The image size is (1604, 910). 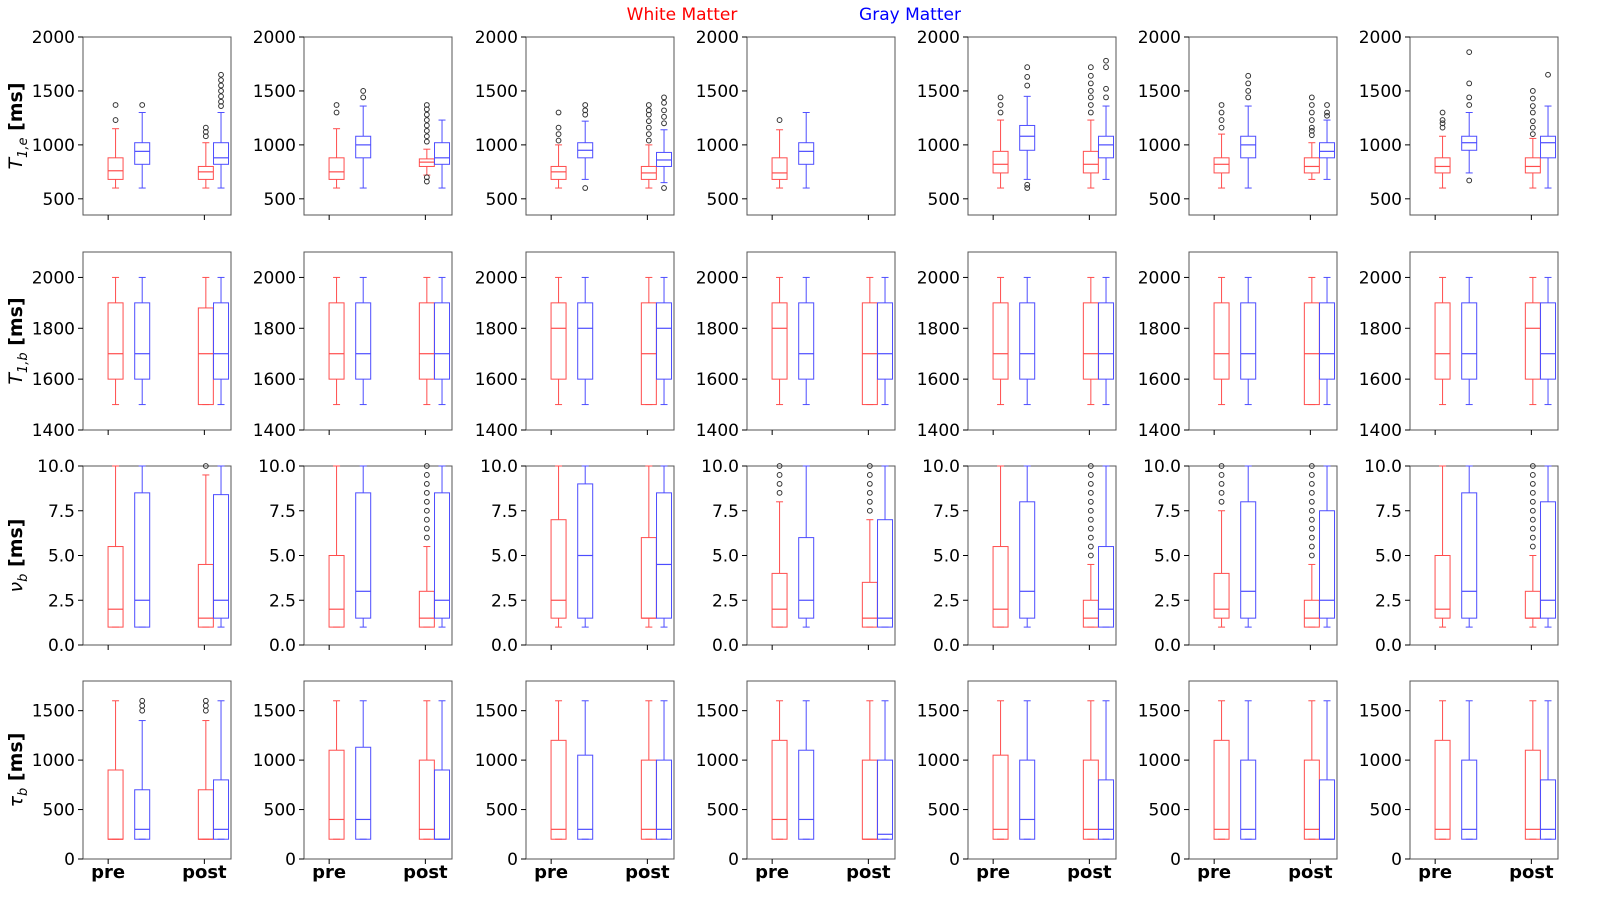 I want to click on y-label-subscript: 1,b, so click(x=23, y=362).